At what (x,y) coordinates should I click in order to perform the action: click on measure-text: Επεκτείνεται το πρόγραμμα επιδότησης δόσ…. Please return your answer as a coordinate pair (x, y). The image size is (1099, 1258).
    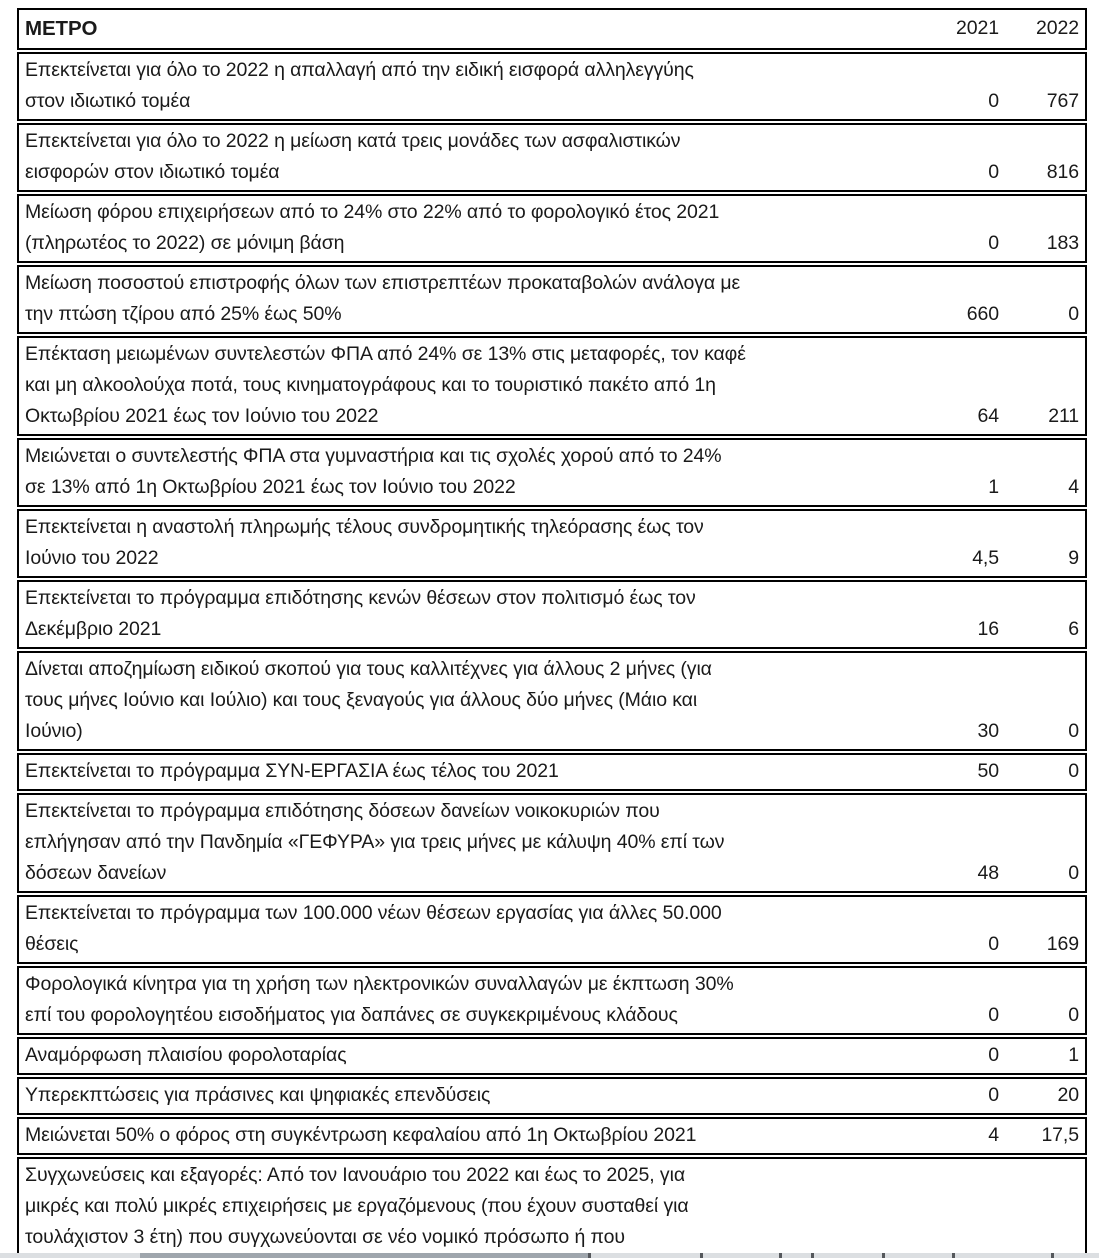
    Looking at the image, I should click on (375, 842).